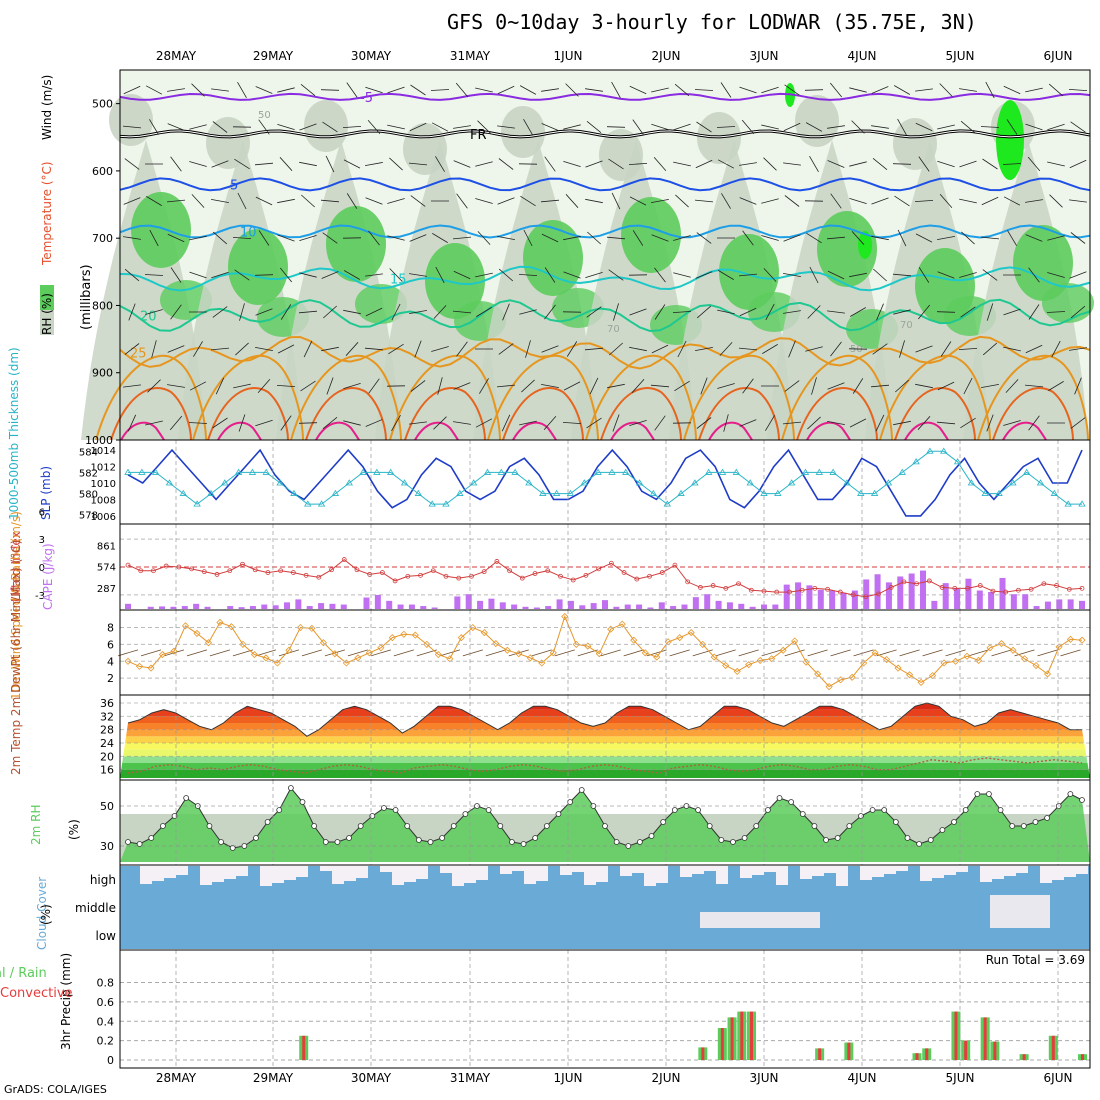  Describe the element at coordinates (760, 920) in the screenshot. I see `cloud-clear-mid` at that location.